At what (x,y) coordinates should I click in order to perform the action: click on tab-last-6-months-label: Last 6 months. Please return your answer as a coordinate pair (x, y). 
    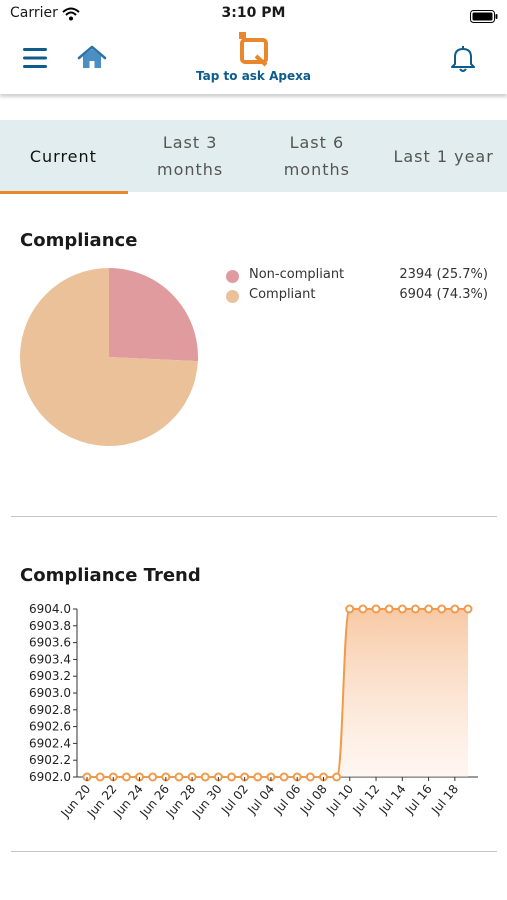
    Looking at the image, I should click on (316, 156).